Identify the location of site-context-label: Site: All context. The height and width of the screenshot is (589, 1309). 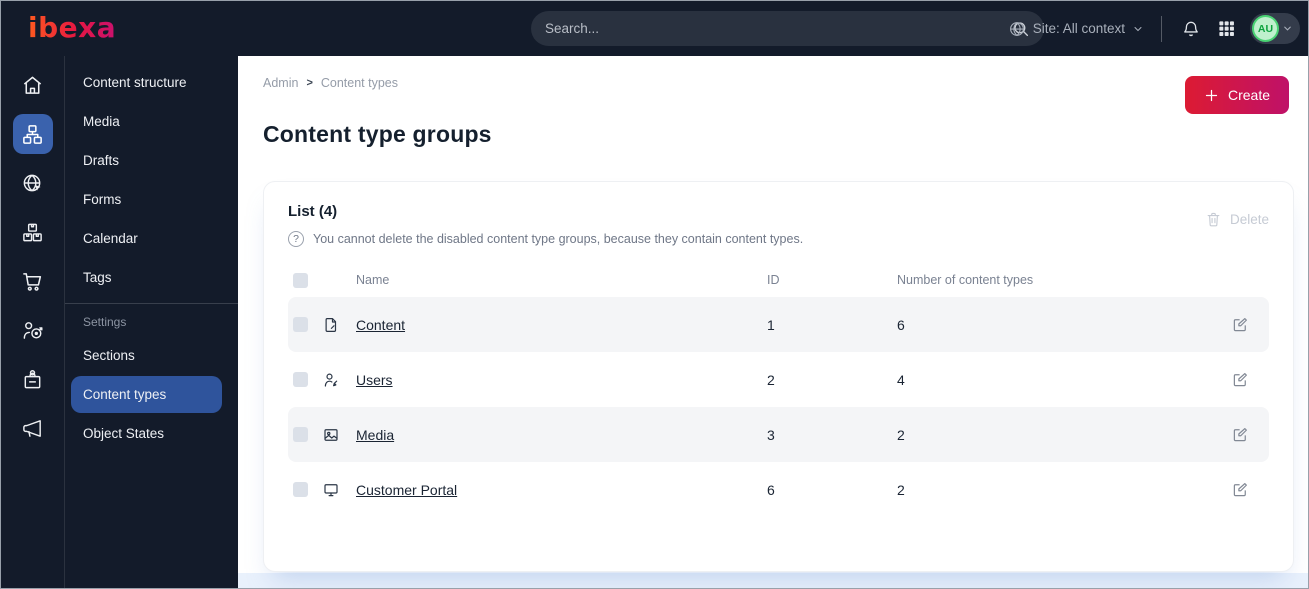
(1078, 28).